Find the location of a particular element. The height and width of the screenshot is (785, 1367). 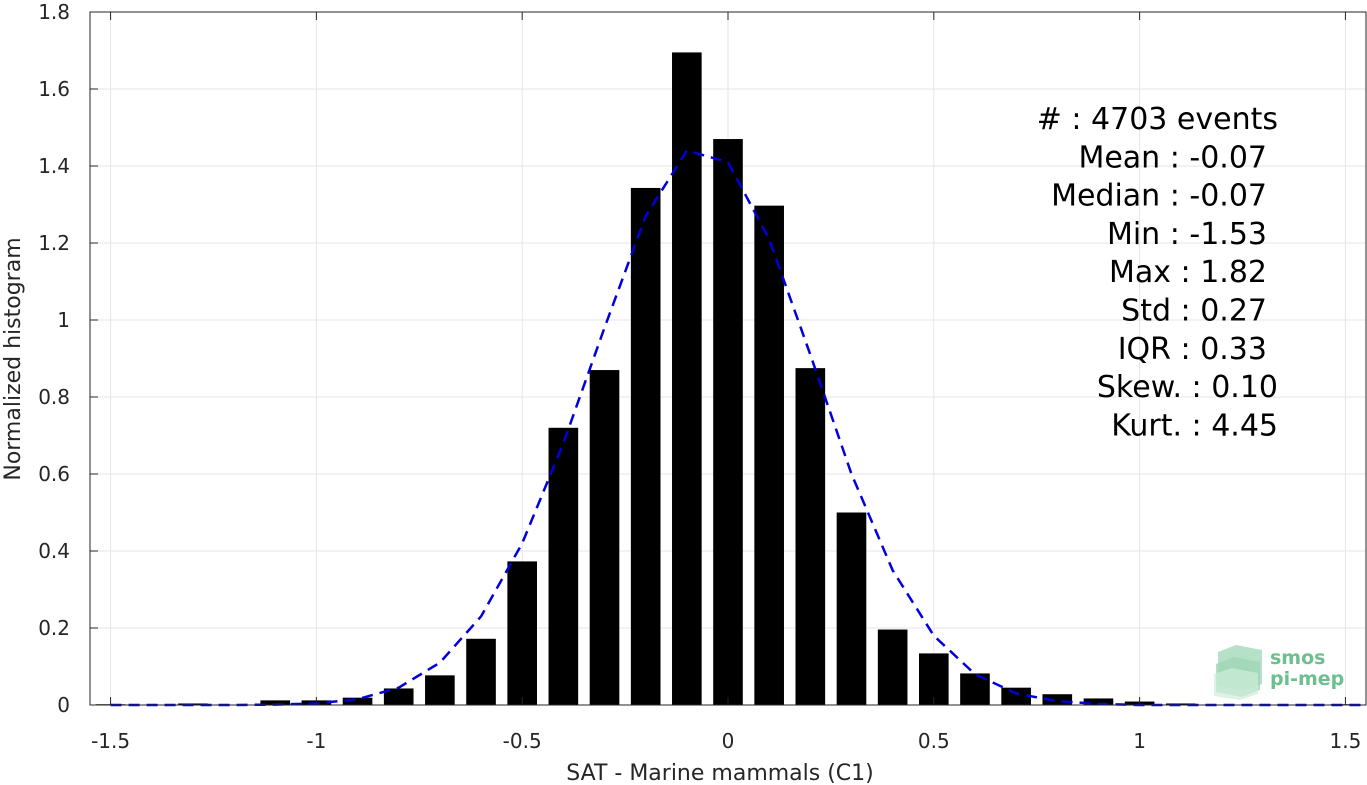

stat-line-4: Max : 1.82 is located at coordinates (1188, 272).